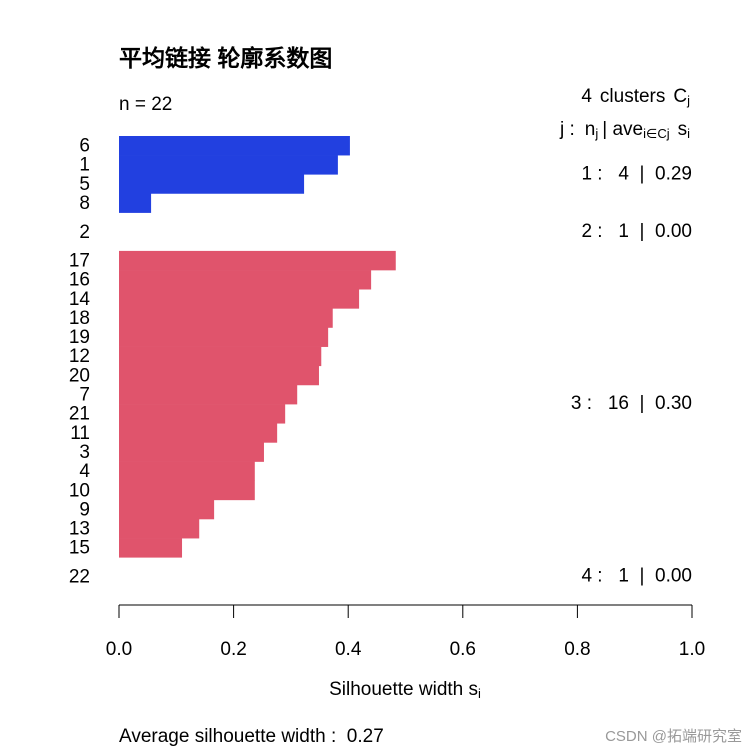  Describe the element at coordinates (636, 575) in the screenshot. I see `cluster-summary: 4 : 1 | 0.00` at that location.